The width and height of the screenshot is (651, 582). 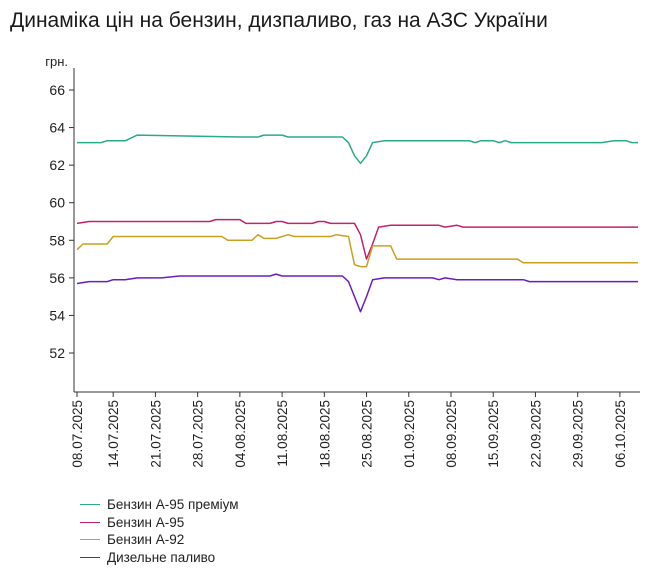 What do you see at coordinates (57, 165) in the screenshot?
I see `y-tick-label: 62` at bounding box center [57, 165].